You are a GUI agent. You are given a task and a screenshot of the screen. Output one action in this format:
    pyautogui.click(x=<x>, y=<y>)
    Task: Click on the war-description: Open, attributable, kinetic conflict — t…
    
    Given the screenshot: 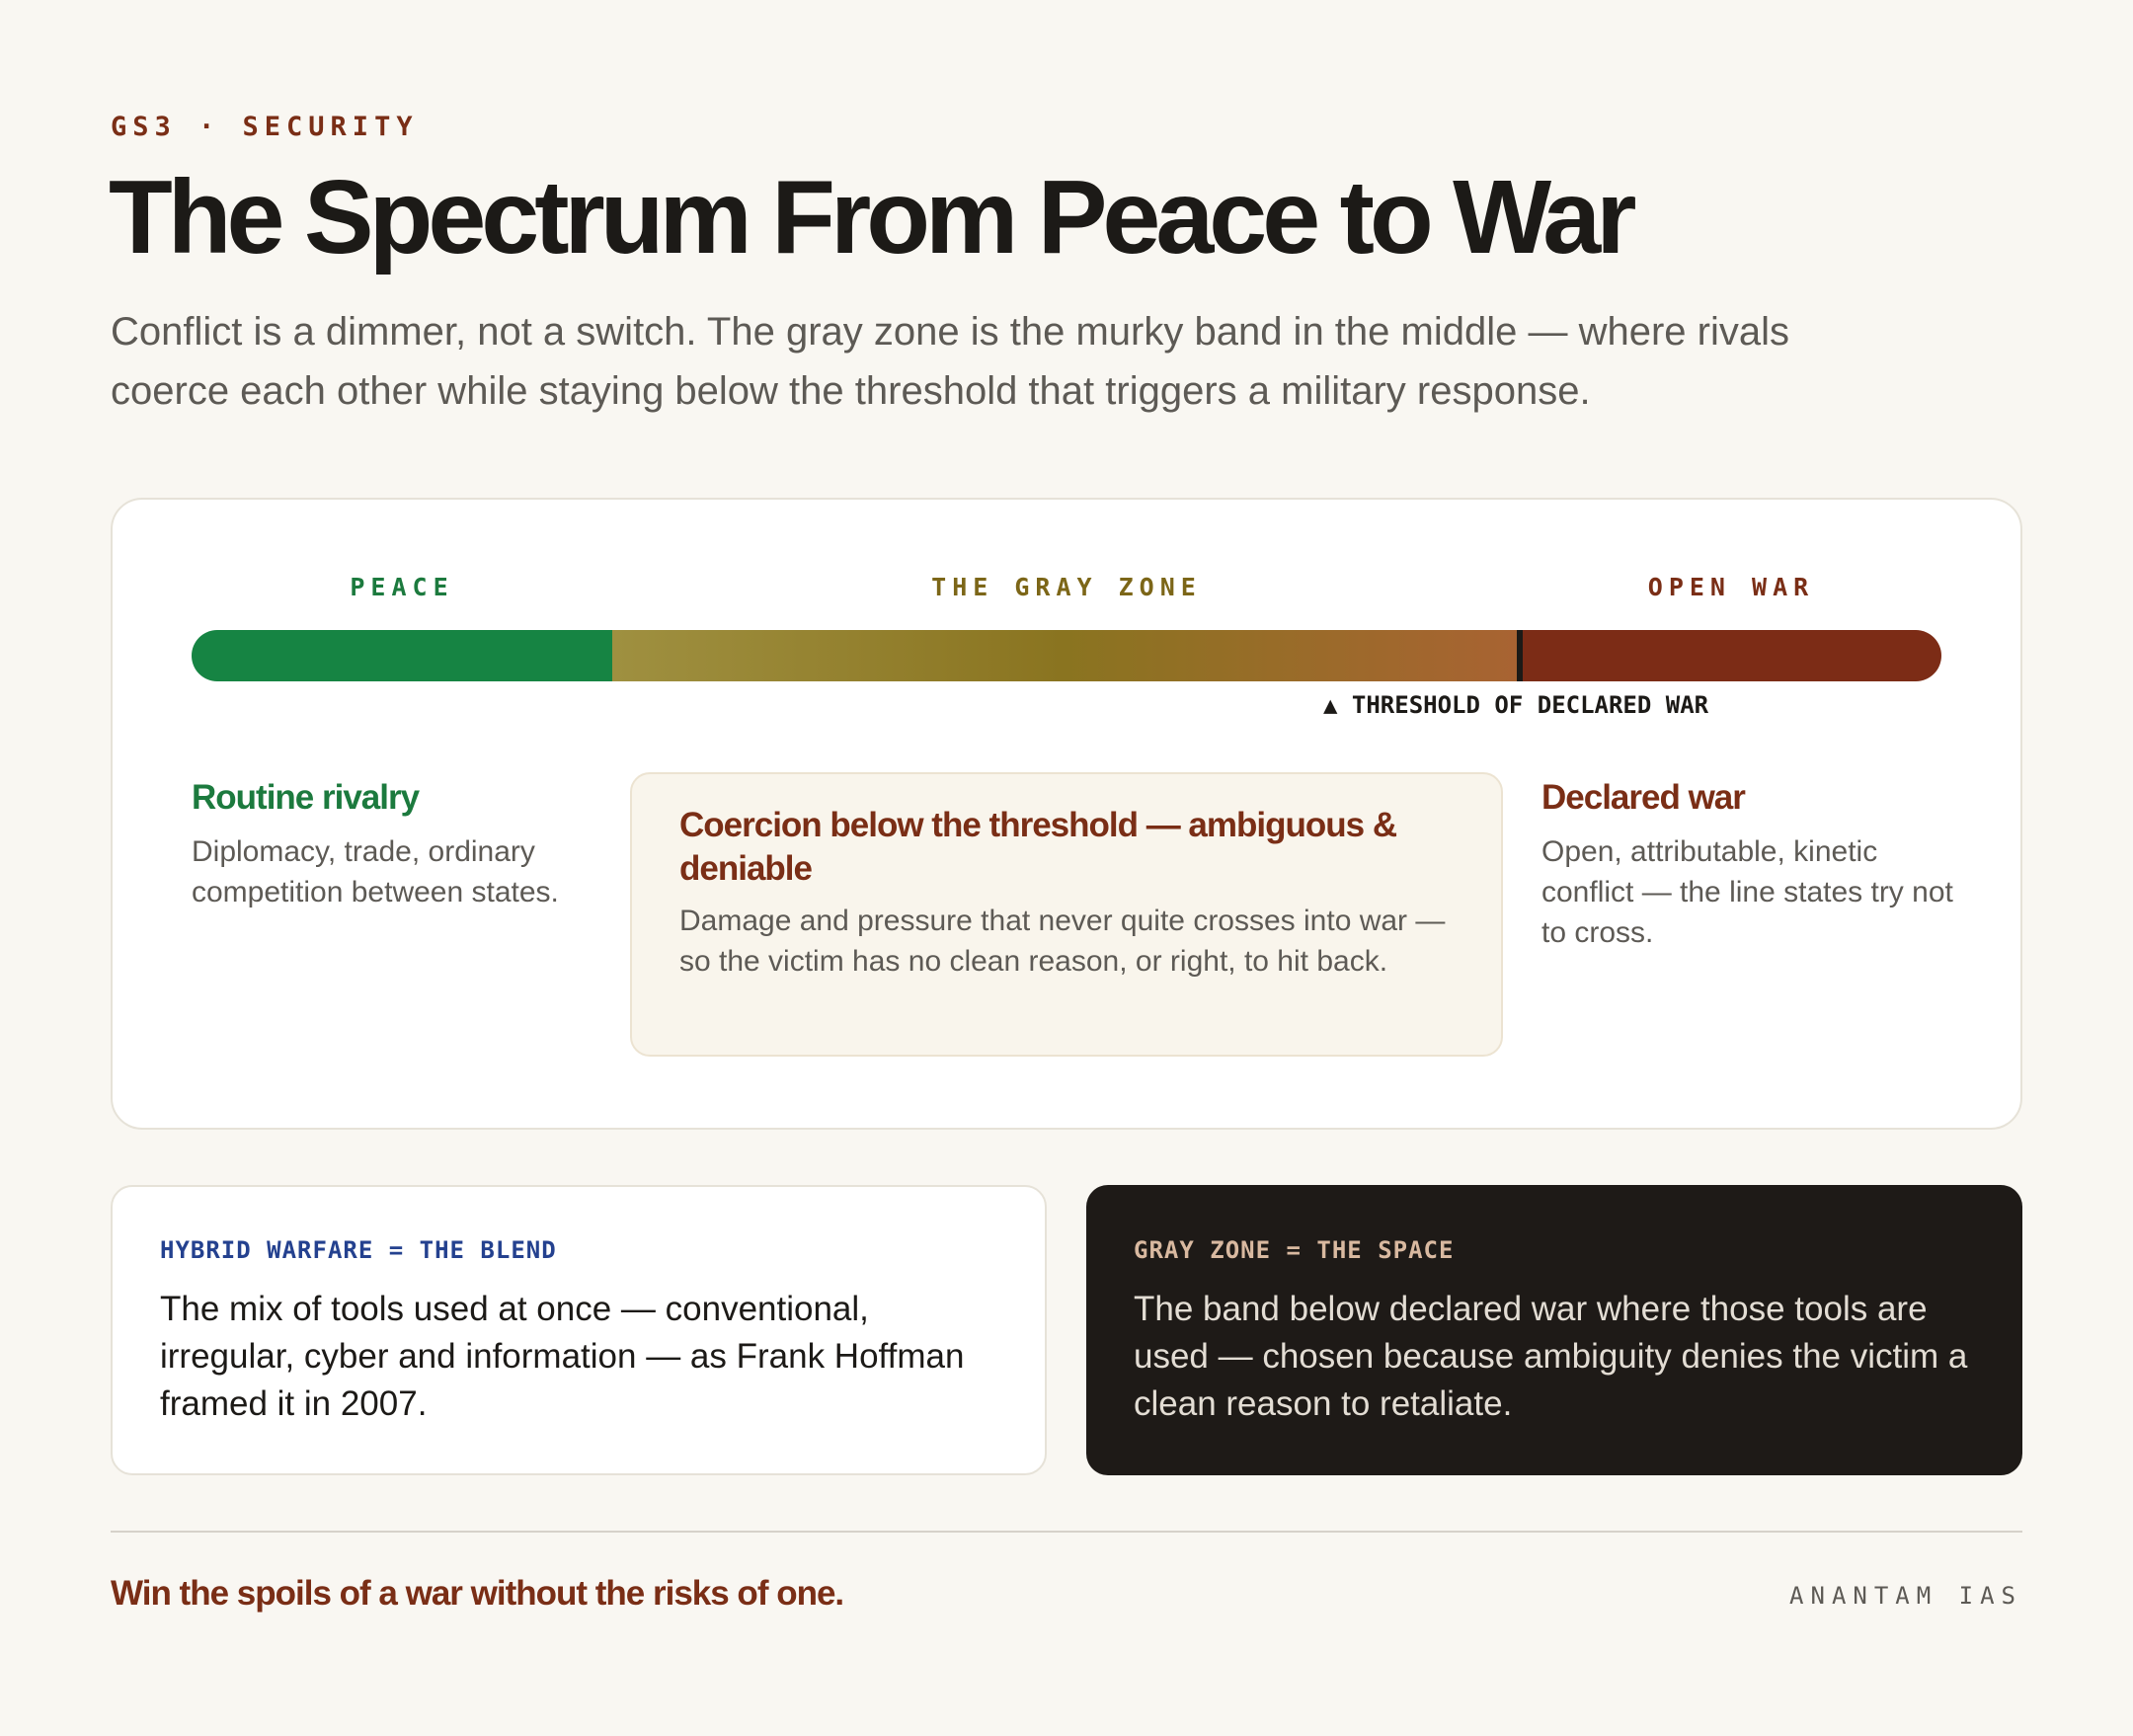 What is the action you would take?
    pyautogui.click(x=1747, y=892)
    